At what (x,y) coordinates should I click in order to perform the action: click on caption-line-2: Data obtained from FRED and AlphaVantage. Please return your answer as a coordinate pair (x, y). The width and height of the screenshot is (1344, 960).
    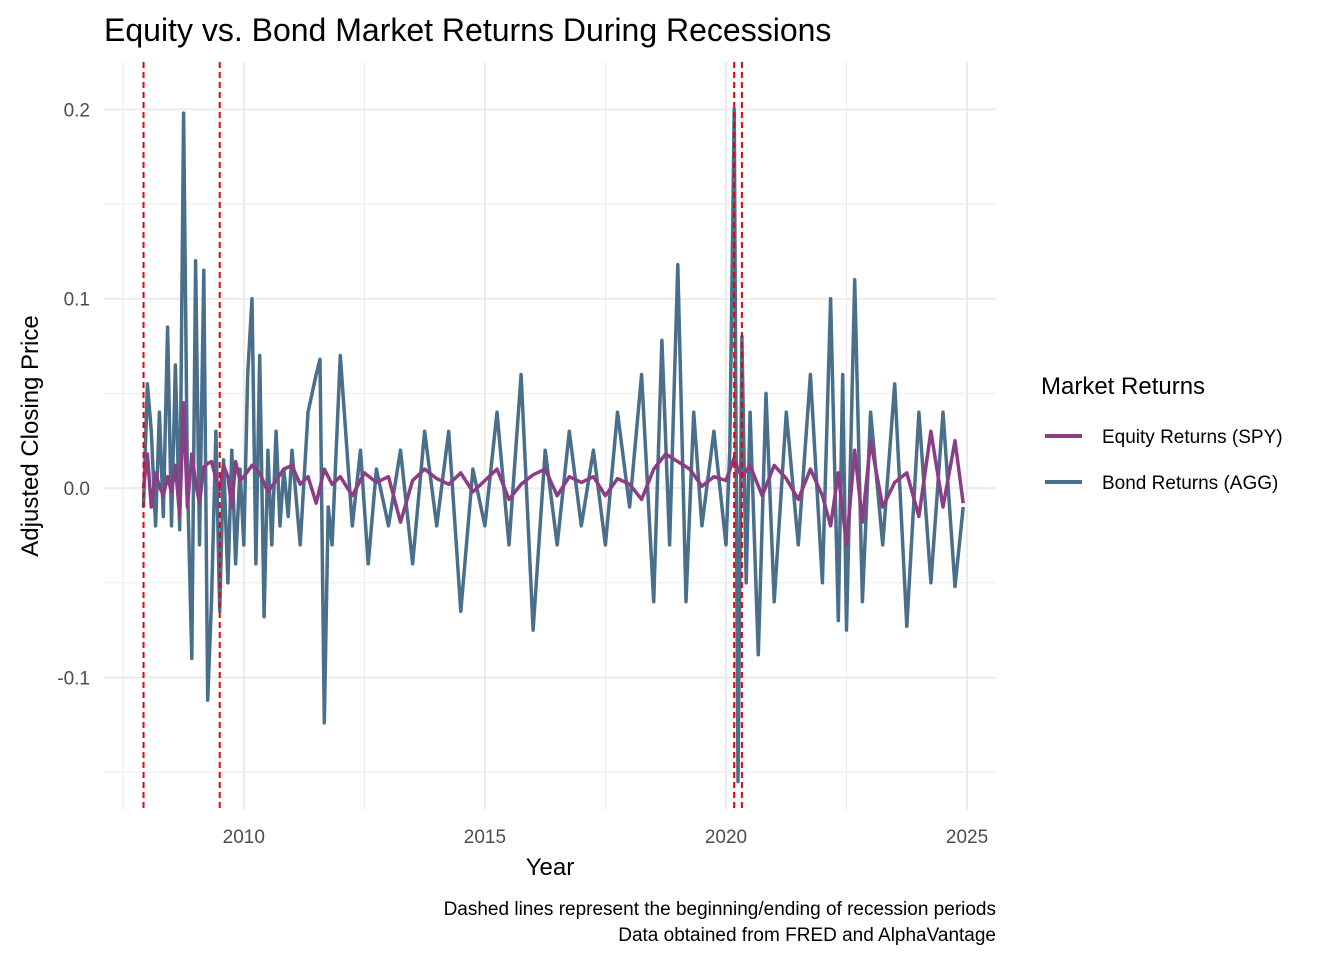
    Looking at the image, I should click on (807, 935).